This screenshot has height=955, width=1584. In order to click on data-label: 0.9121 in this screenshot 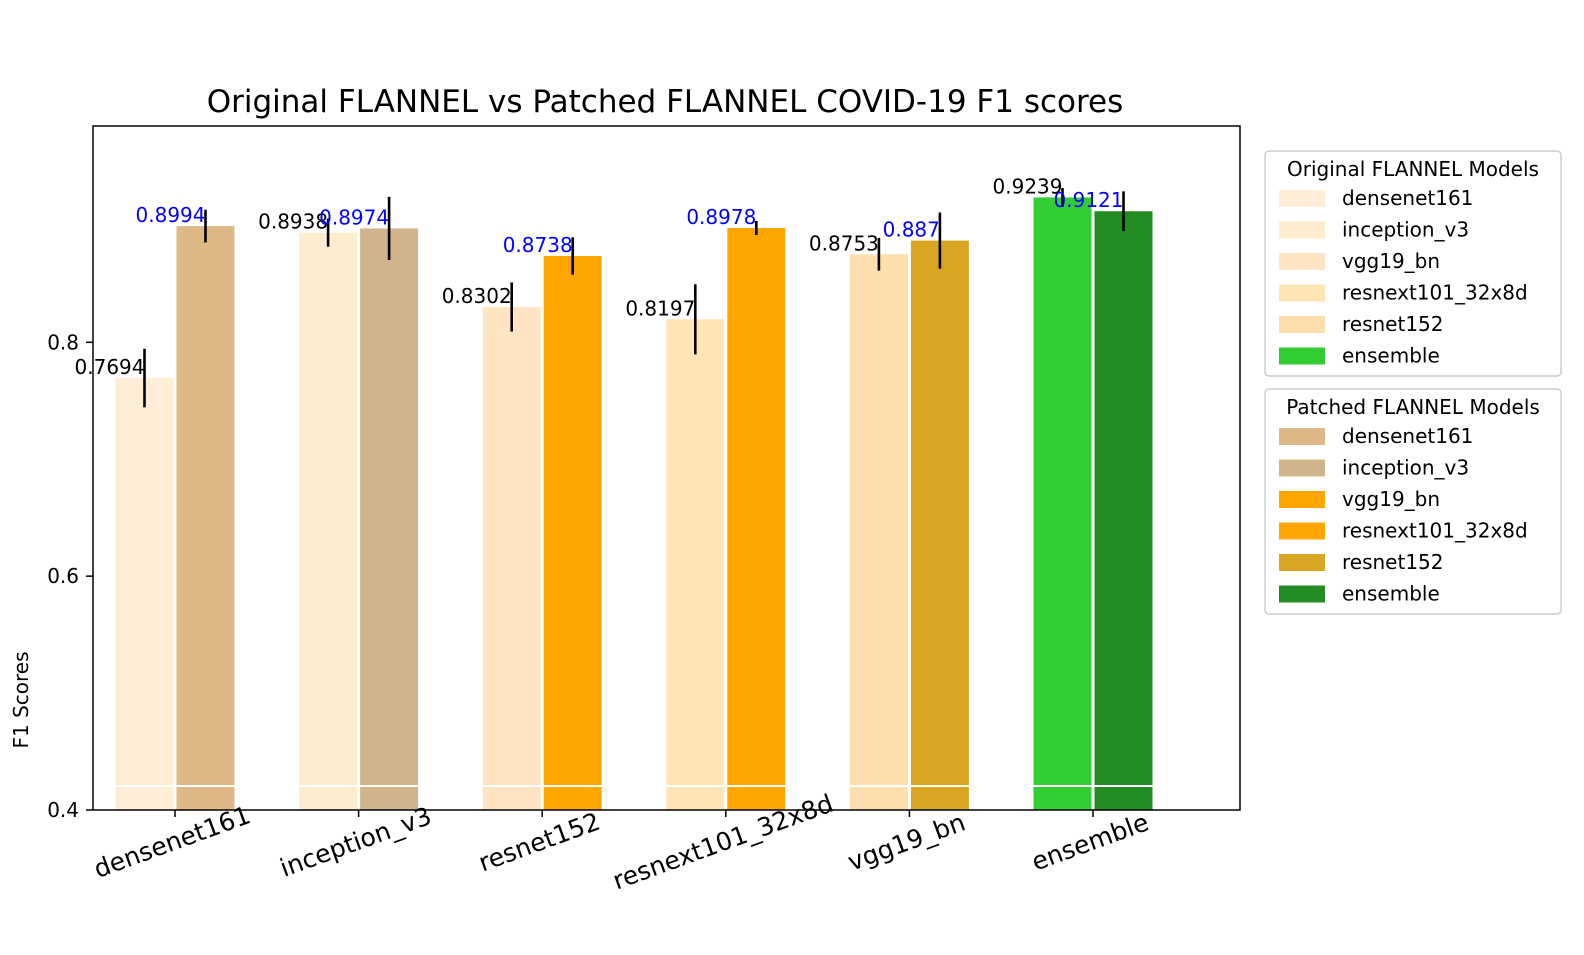, I will do `click(1089, 200)`.